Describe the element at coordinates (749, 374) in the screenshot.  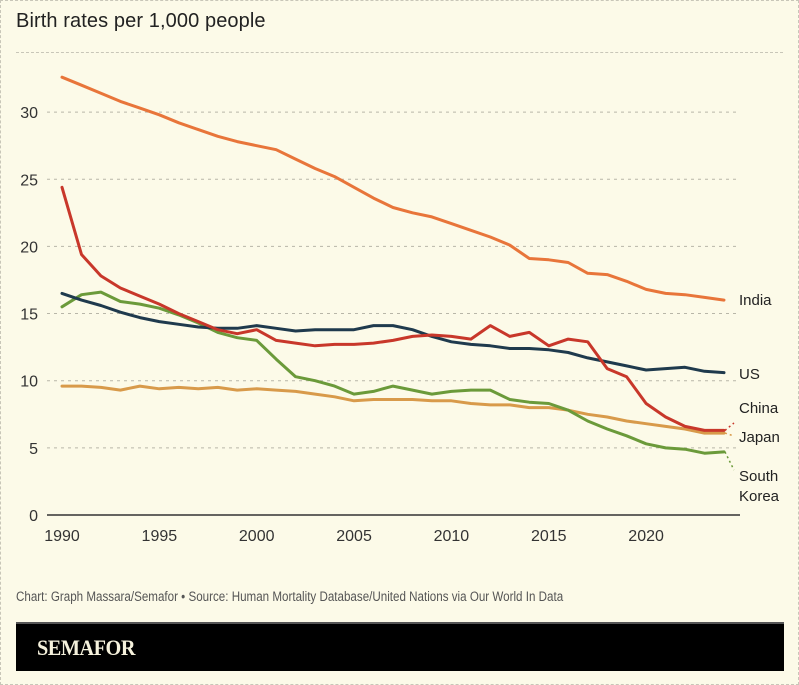
I see `series-label-us: US` at that location.